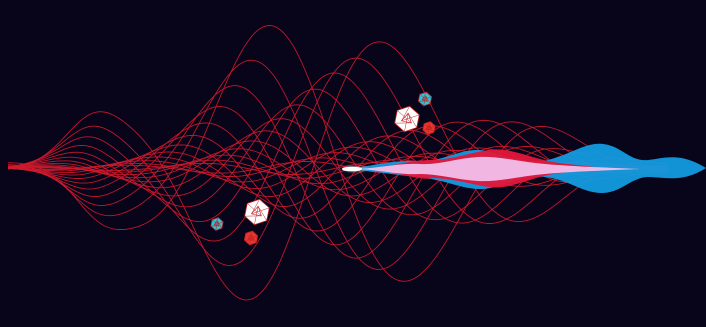  What do you see at coordinates (500, 169) in the screenshot?
I see `ribbon-pink-core` at bounding box center [500, 169].